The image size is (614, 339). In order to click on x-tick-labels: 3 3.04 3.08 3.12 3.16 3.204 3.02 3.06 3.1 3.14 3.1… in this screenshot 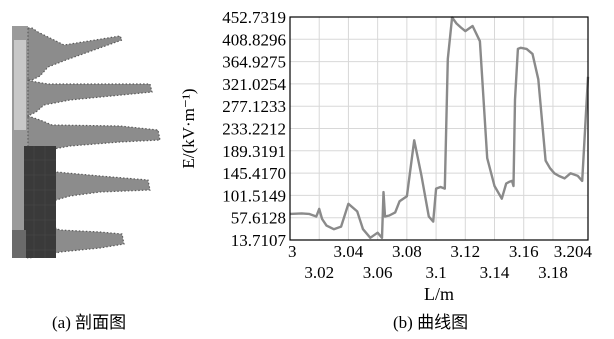, I will do `click(440, 262)`.